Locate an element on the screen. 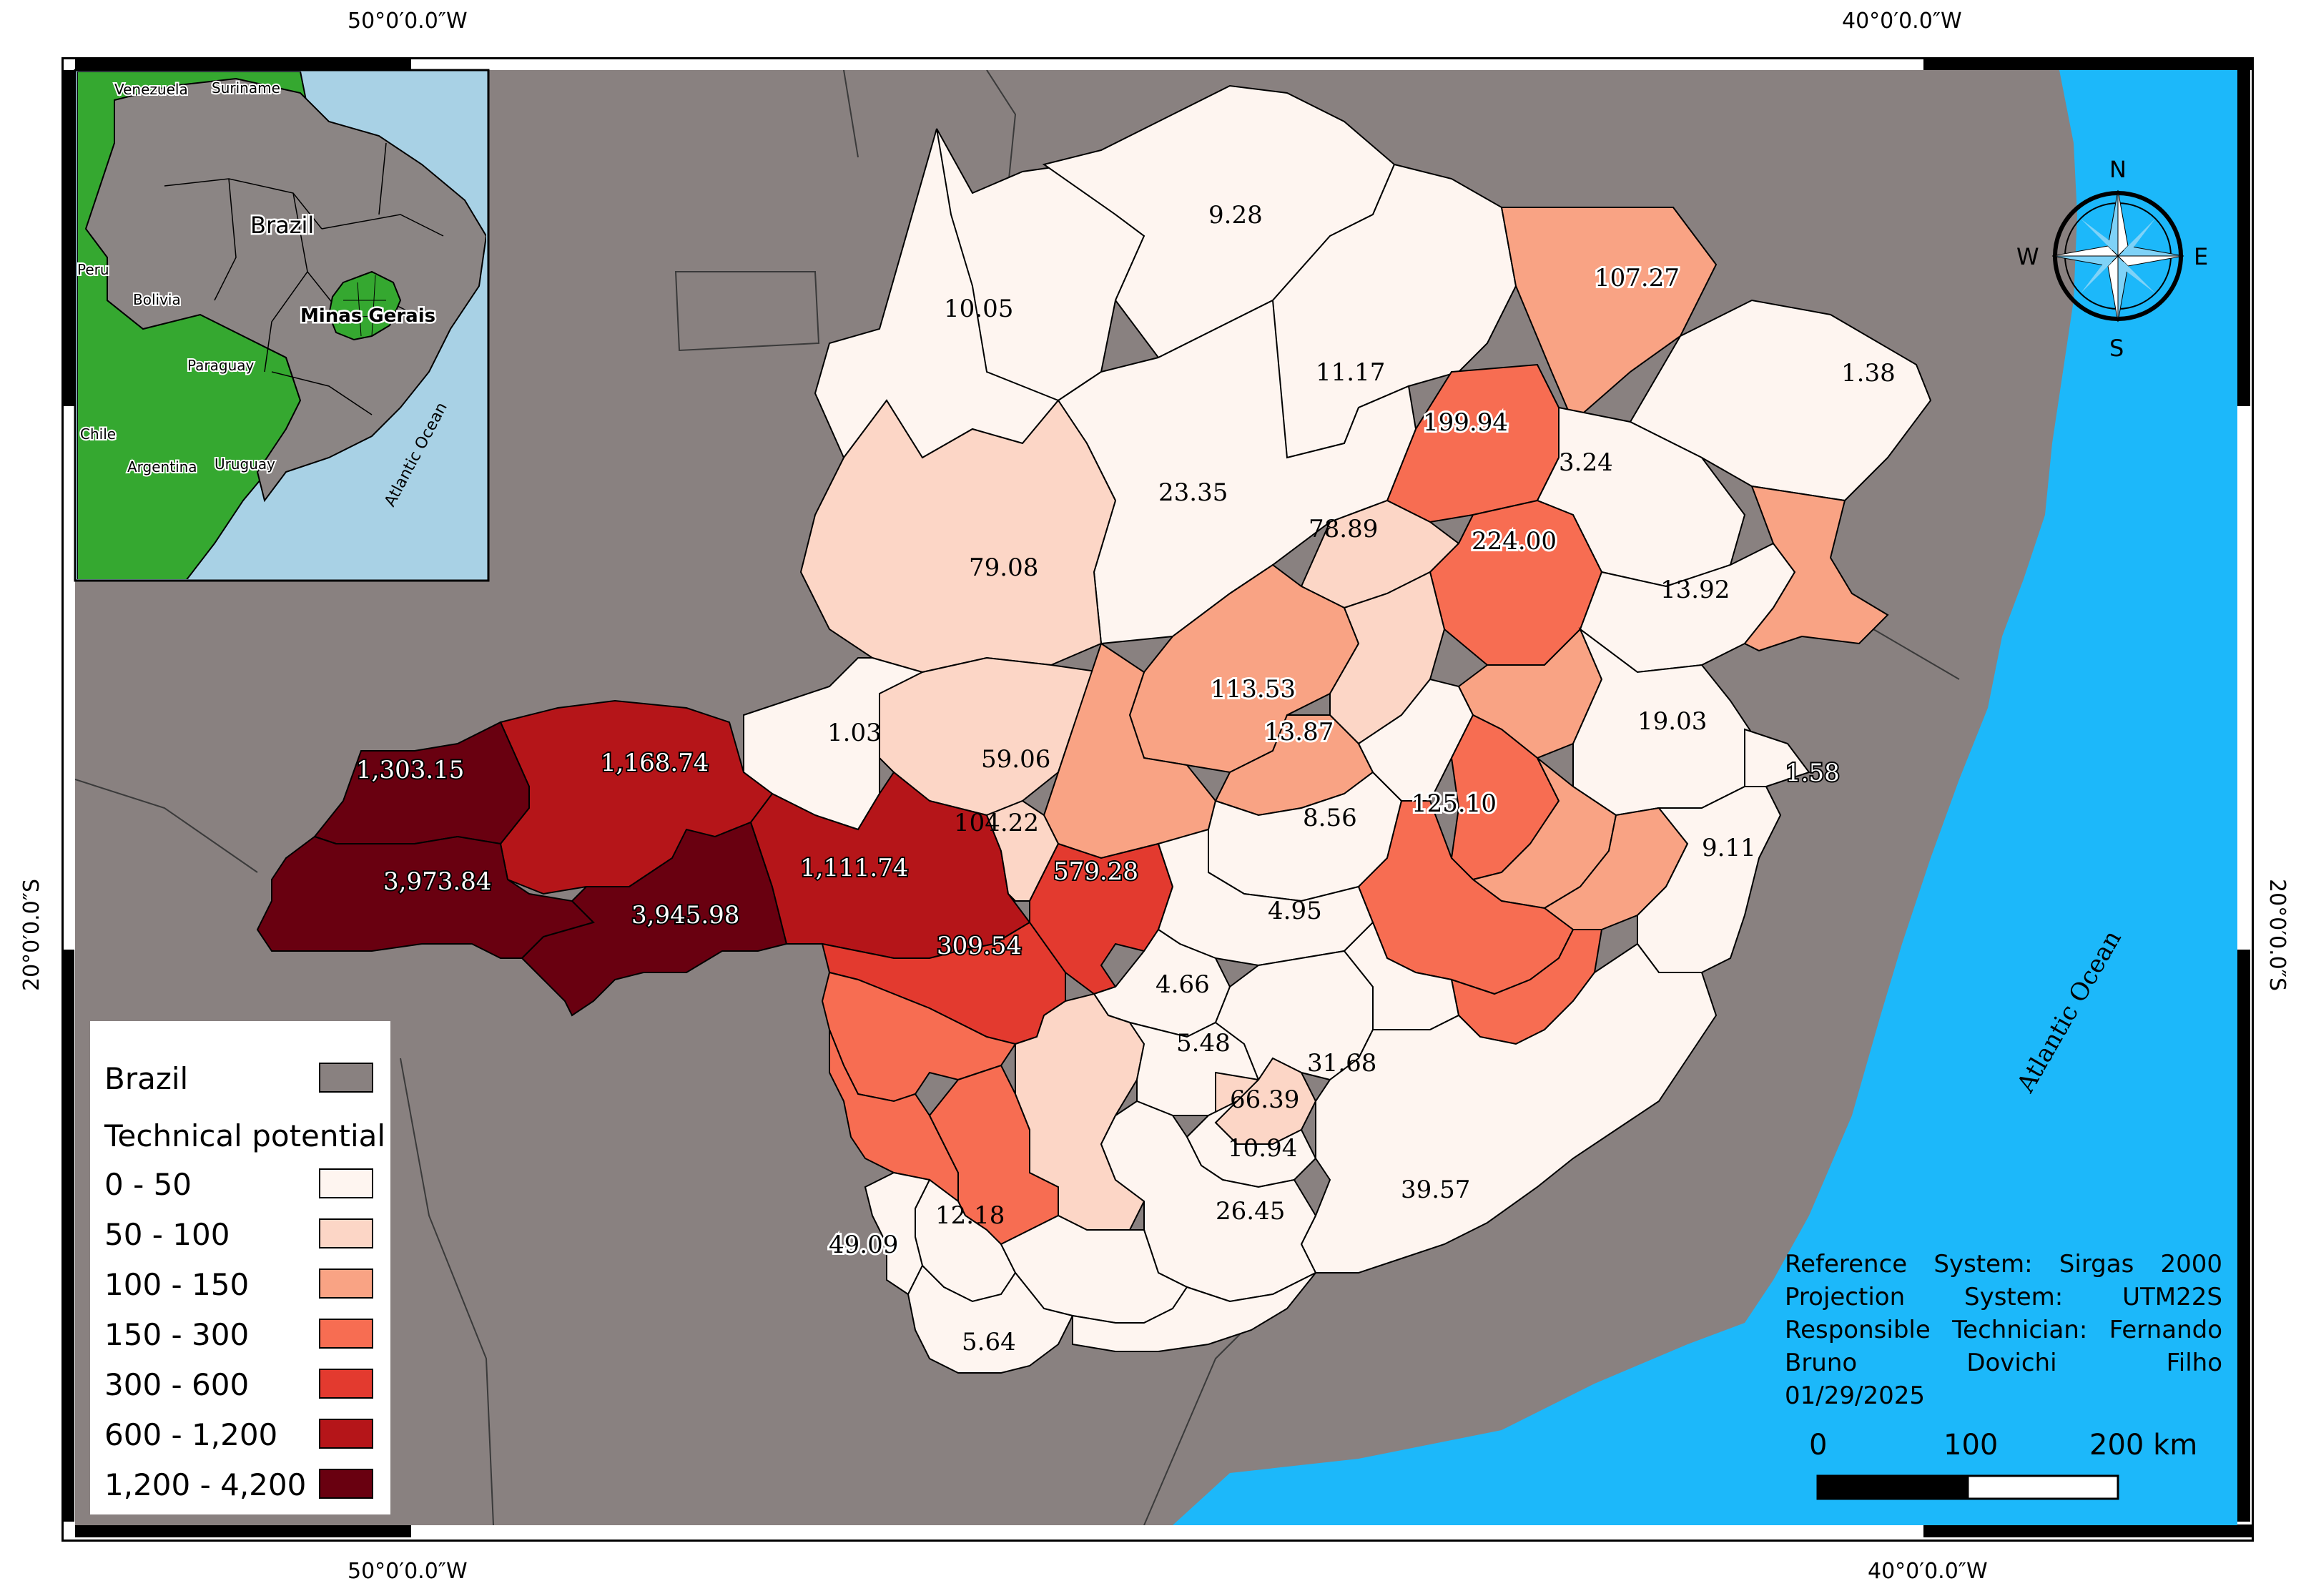  south-label: S is located at coordinates (2116, 348).